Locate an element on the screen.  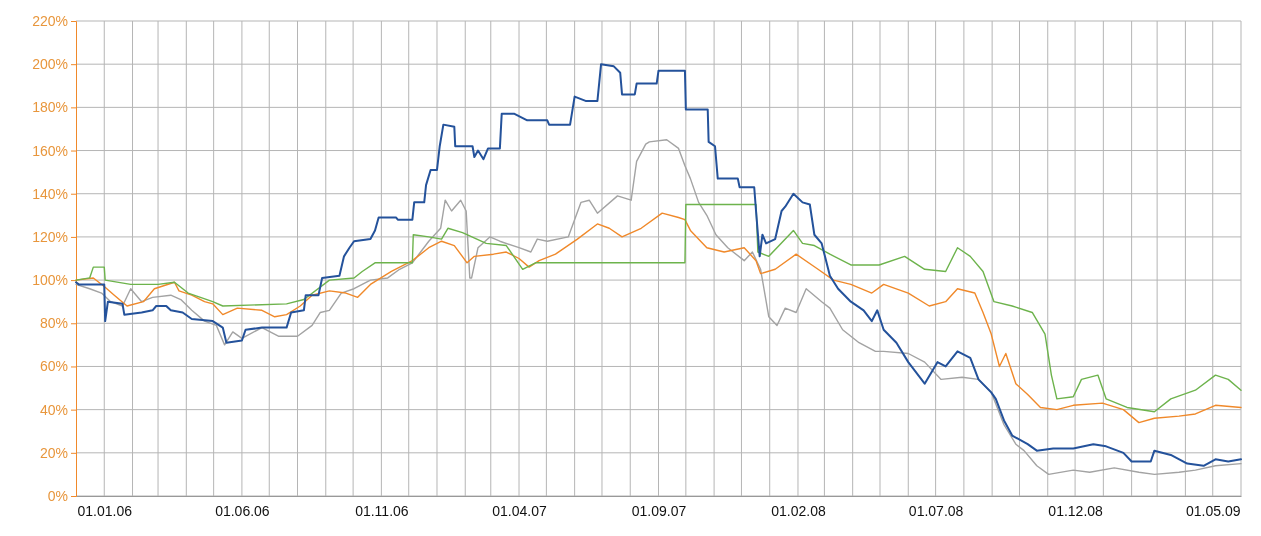
x-tick-label: 01.02.08 is located at coordinates (798, 510).